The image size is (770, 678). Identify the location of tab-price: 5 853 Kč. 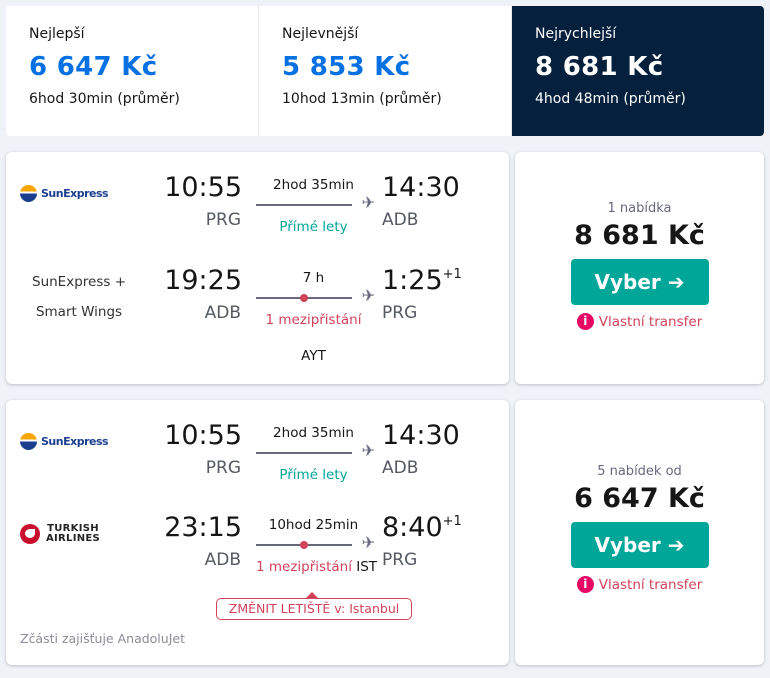
(346, 67).